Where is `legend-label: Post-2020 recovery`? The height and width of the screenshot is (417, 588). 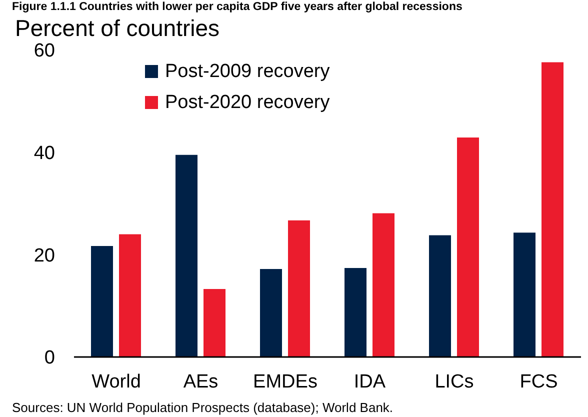
legend-label: Post-2020 recovery is located at coordinates (247, 103).